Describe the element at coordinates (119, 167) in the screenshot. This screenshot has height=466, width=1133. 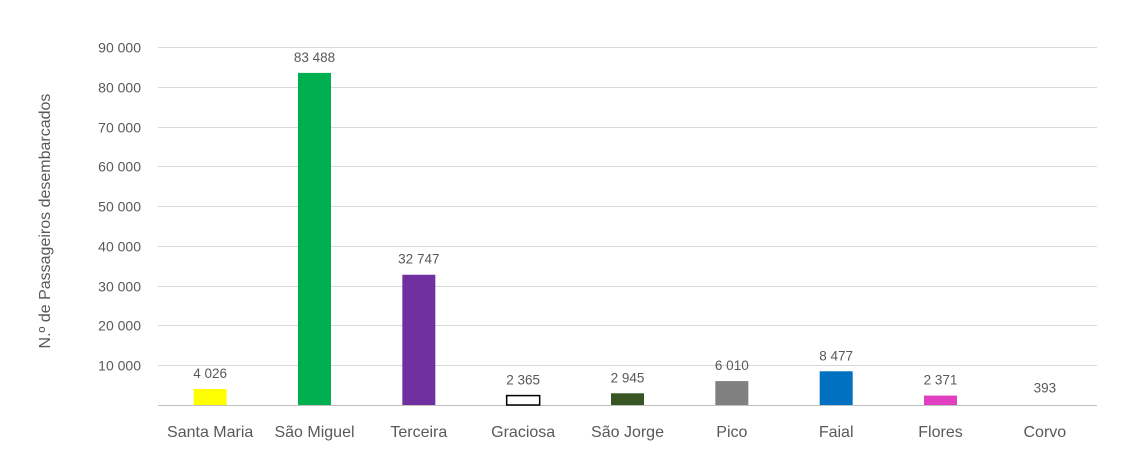
I see `y-tick-label: 60 000` at that location.